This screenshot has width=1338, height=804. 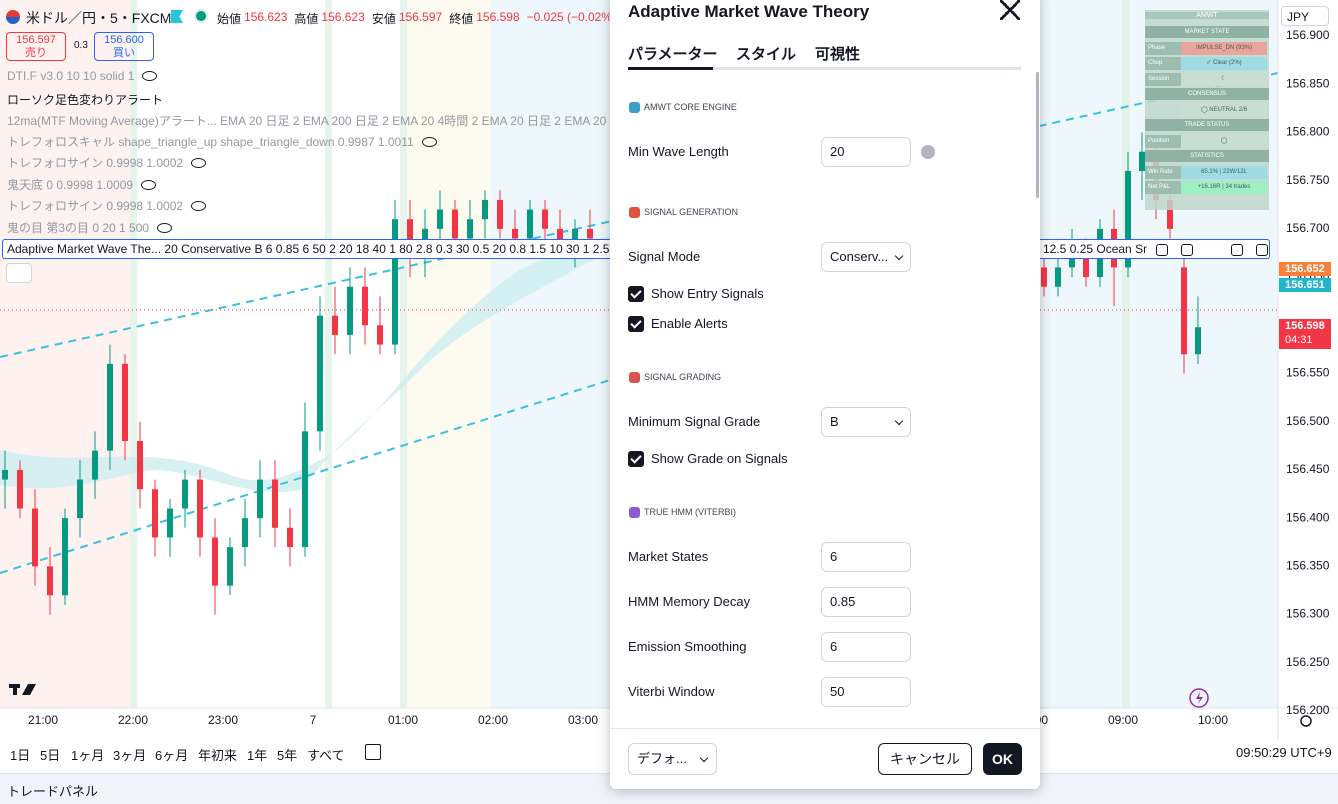 What do you see at coordinates (866, 692) in the screenshot?
I see `input: 50` at bounding box center [866, 692].